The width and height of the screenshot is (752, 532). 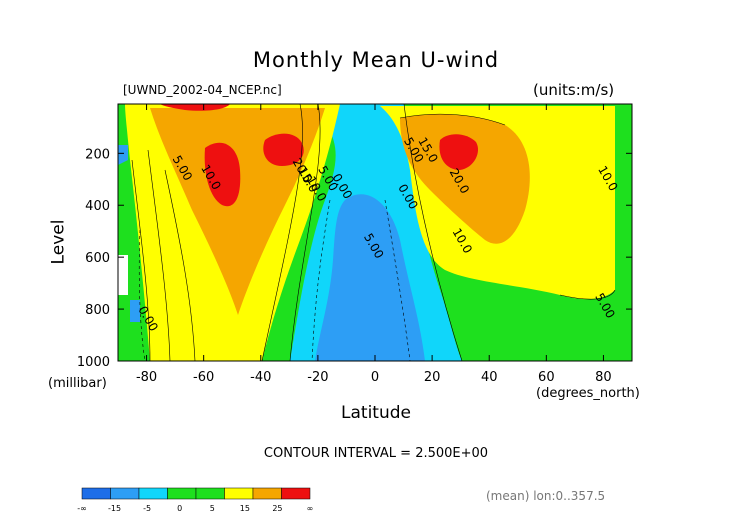 What do you see at coordinates (376, 453) in the screenshot?
I see `contour-interval-label: CONTOUR INTERVAL = 2.500E+00` at bounding box center [376, 453].